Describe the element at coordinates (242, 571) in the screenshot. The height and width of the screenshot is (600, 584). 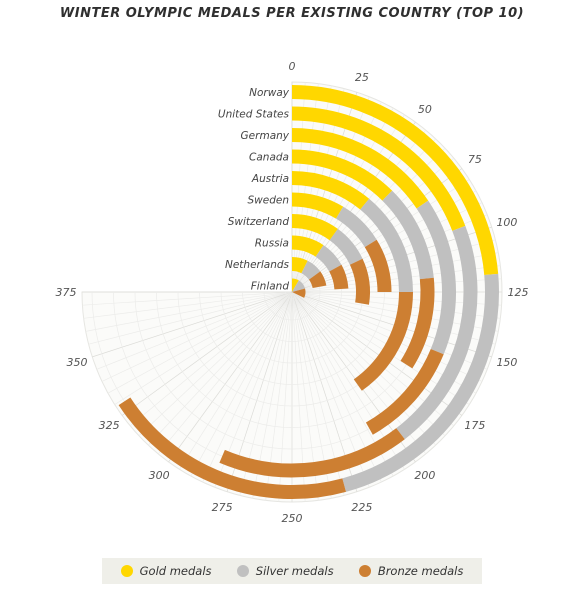
I see `legend-swatch-silver` at that location.